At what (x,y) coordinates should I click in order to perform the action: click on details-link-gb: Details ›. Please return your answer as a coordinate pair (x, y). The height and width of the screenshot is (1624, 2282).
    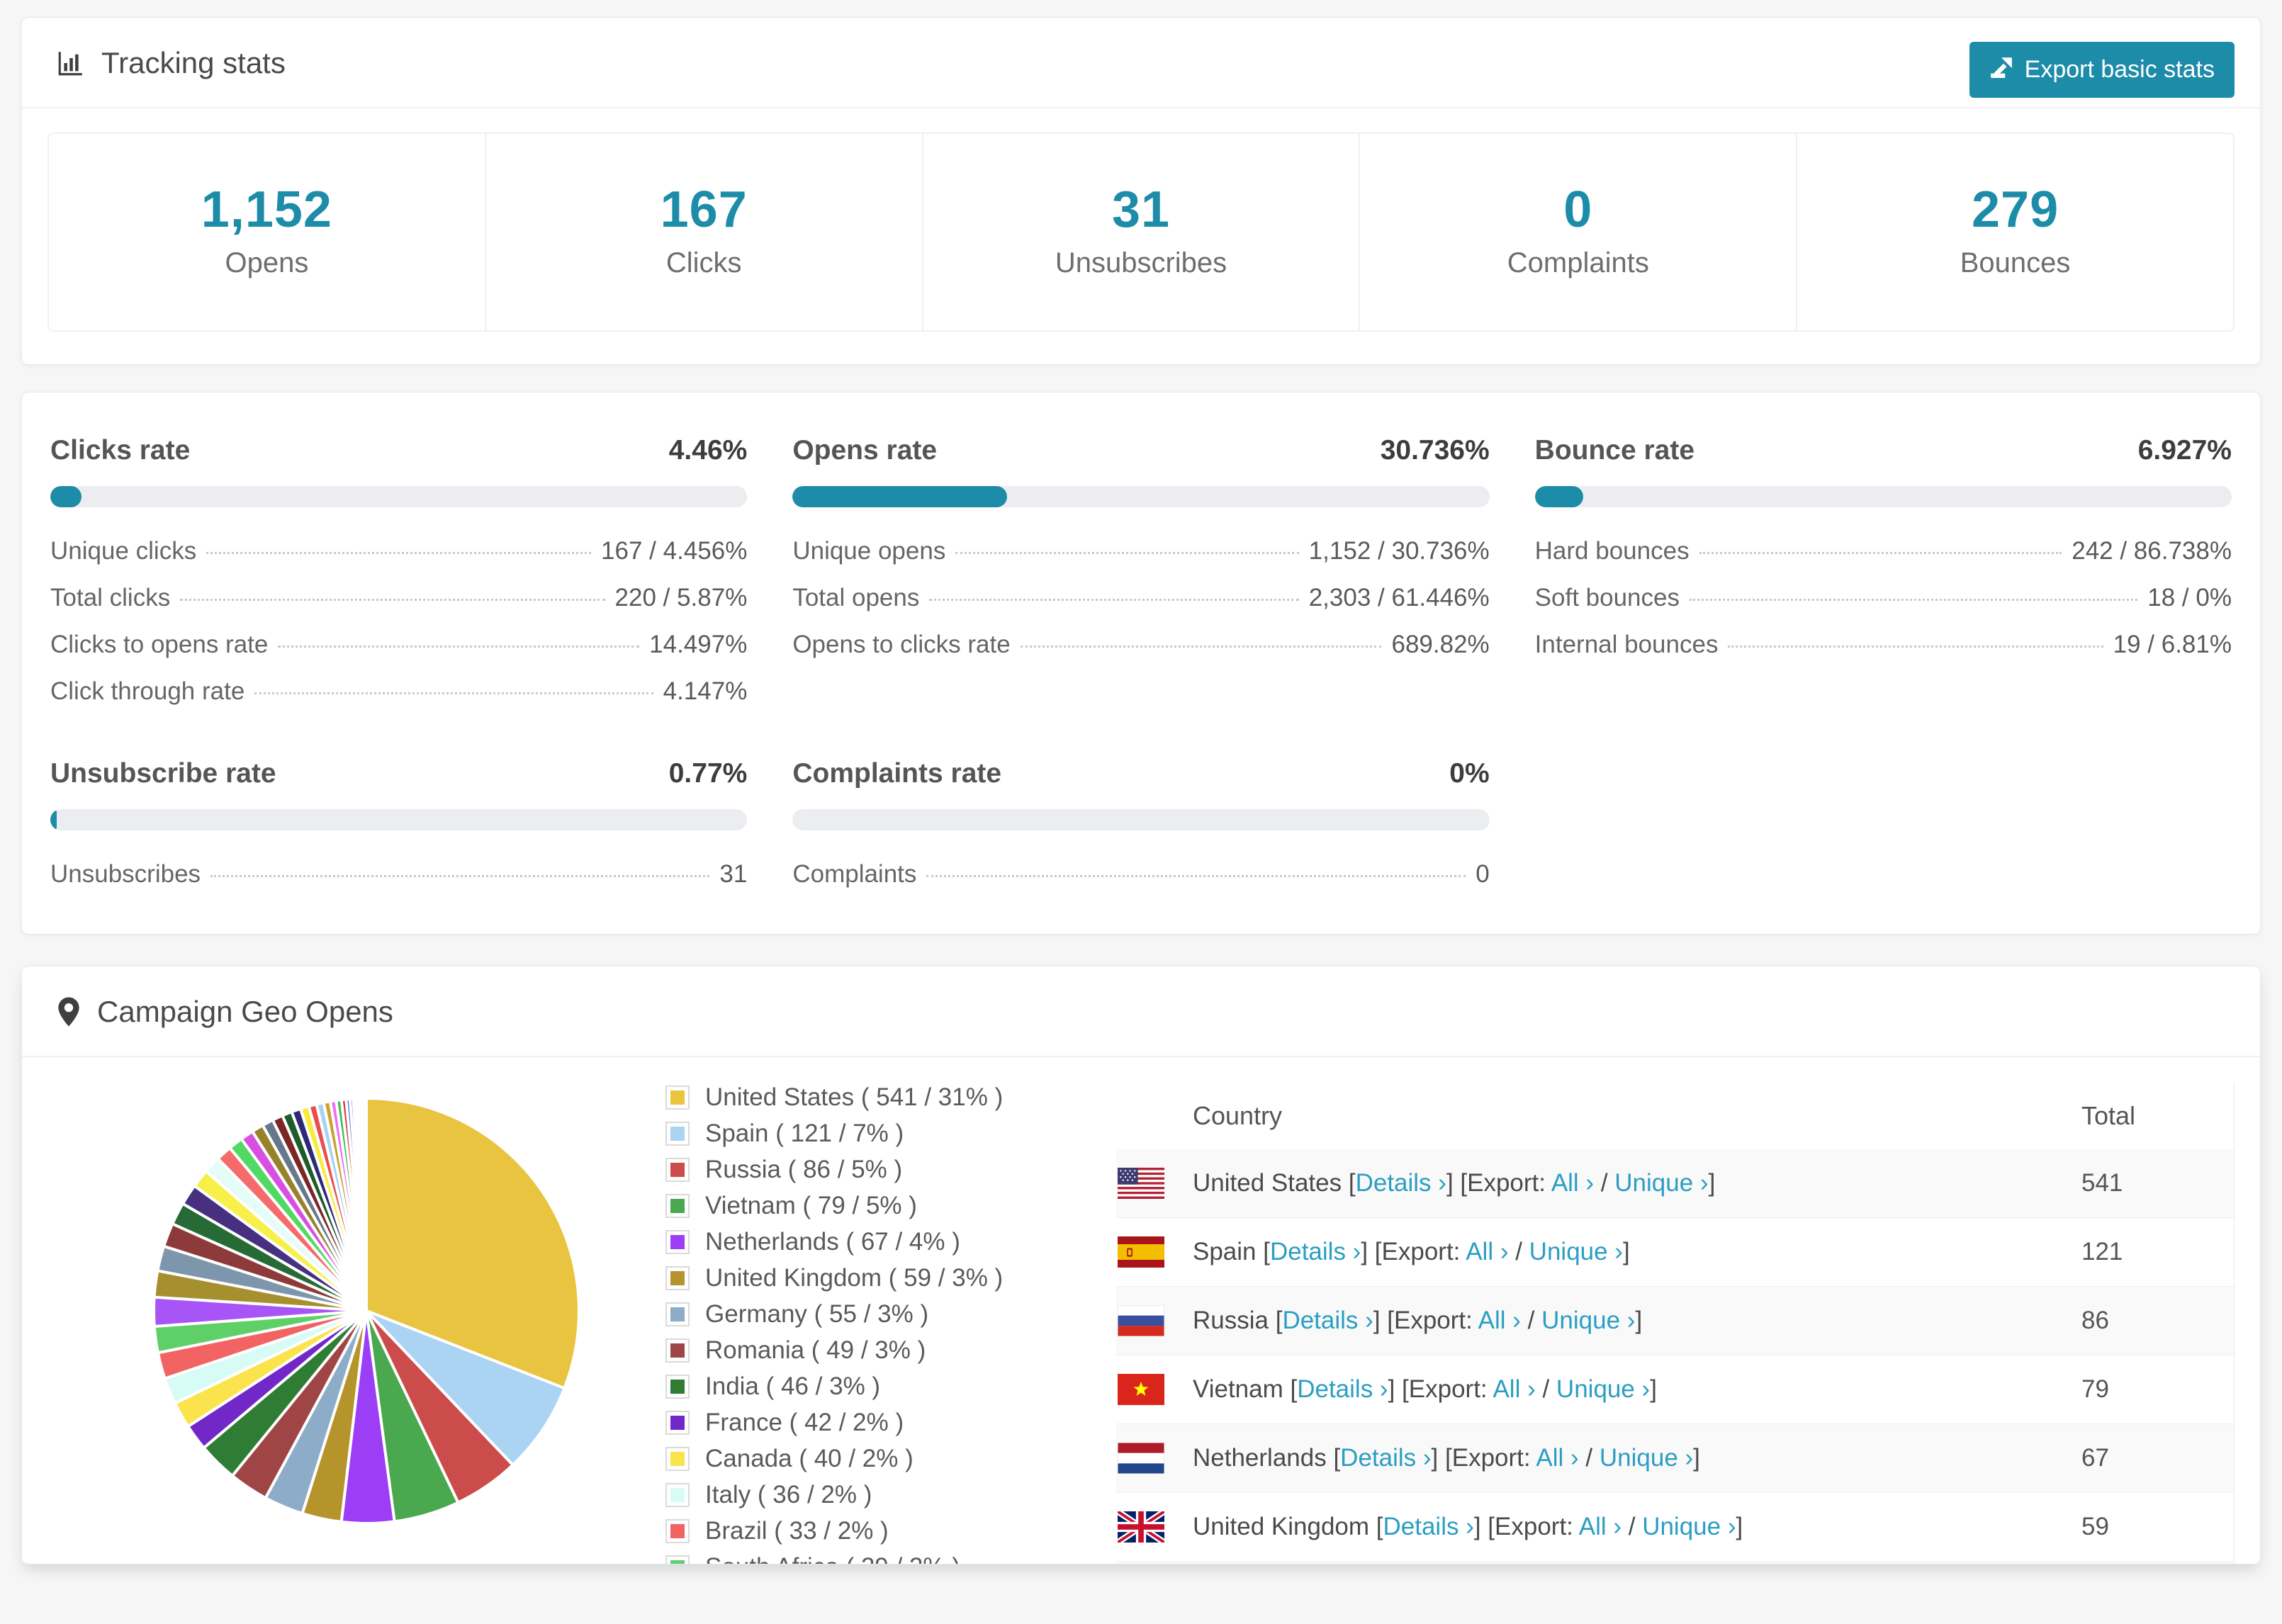
    Looking at the image, I should click on (1429, 1526).